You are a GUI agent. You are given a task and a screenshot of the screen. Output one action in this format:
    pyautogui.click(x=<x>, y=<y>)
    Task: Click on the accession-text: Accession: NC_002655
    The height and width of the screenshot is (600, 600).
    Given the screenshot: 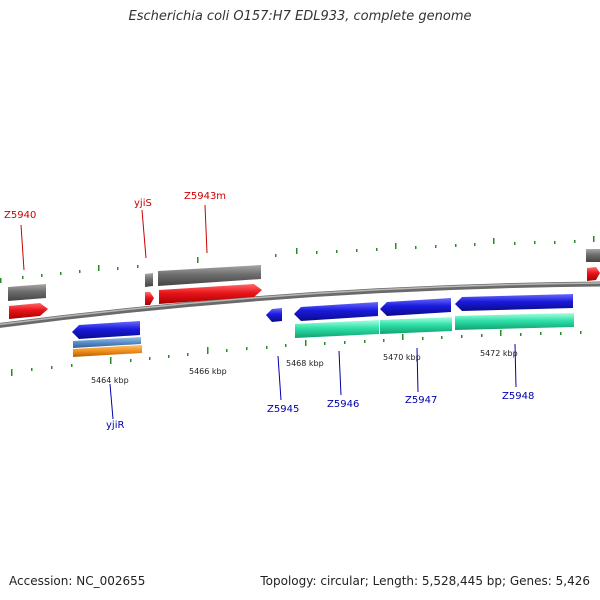 What is the action you would take?
    pyautogui.click(x=77, y=581)
    